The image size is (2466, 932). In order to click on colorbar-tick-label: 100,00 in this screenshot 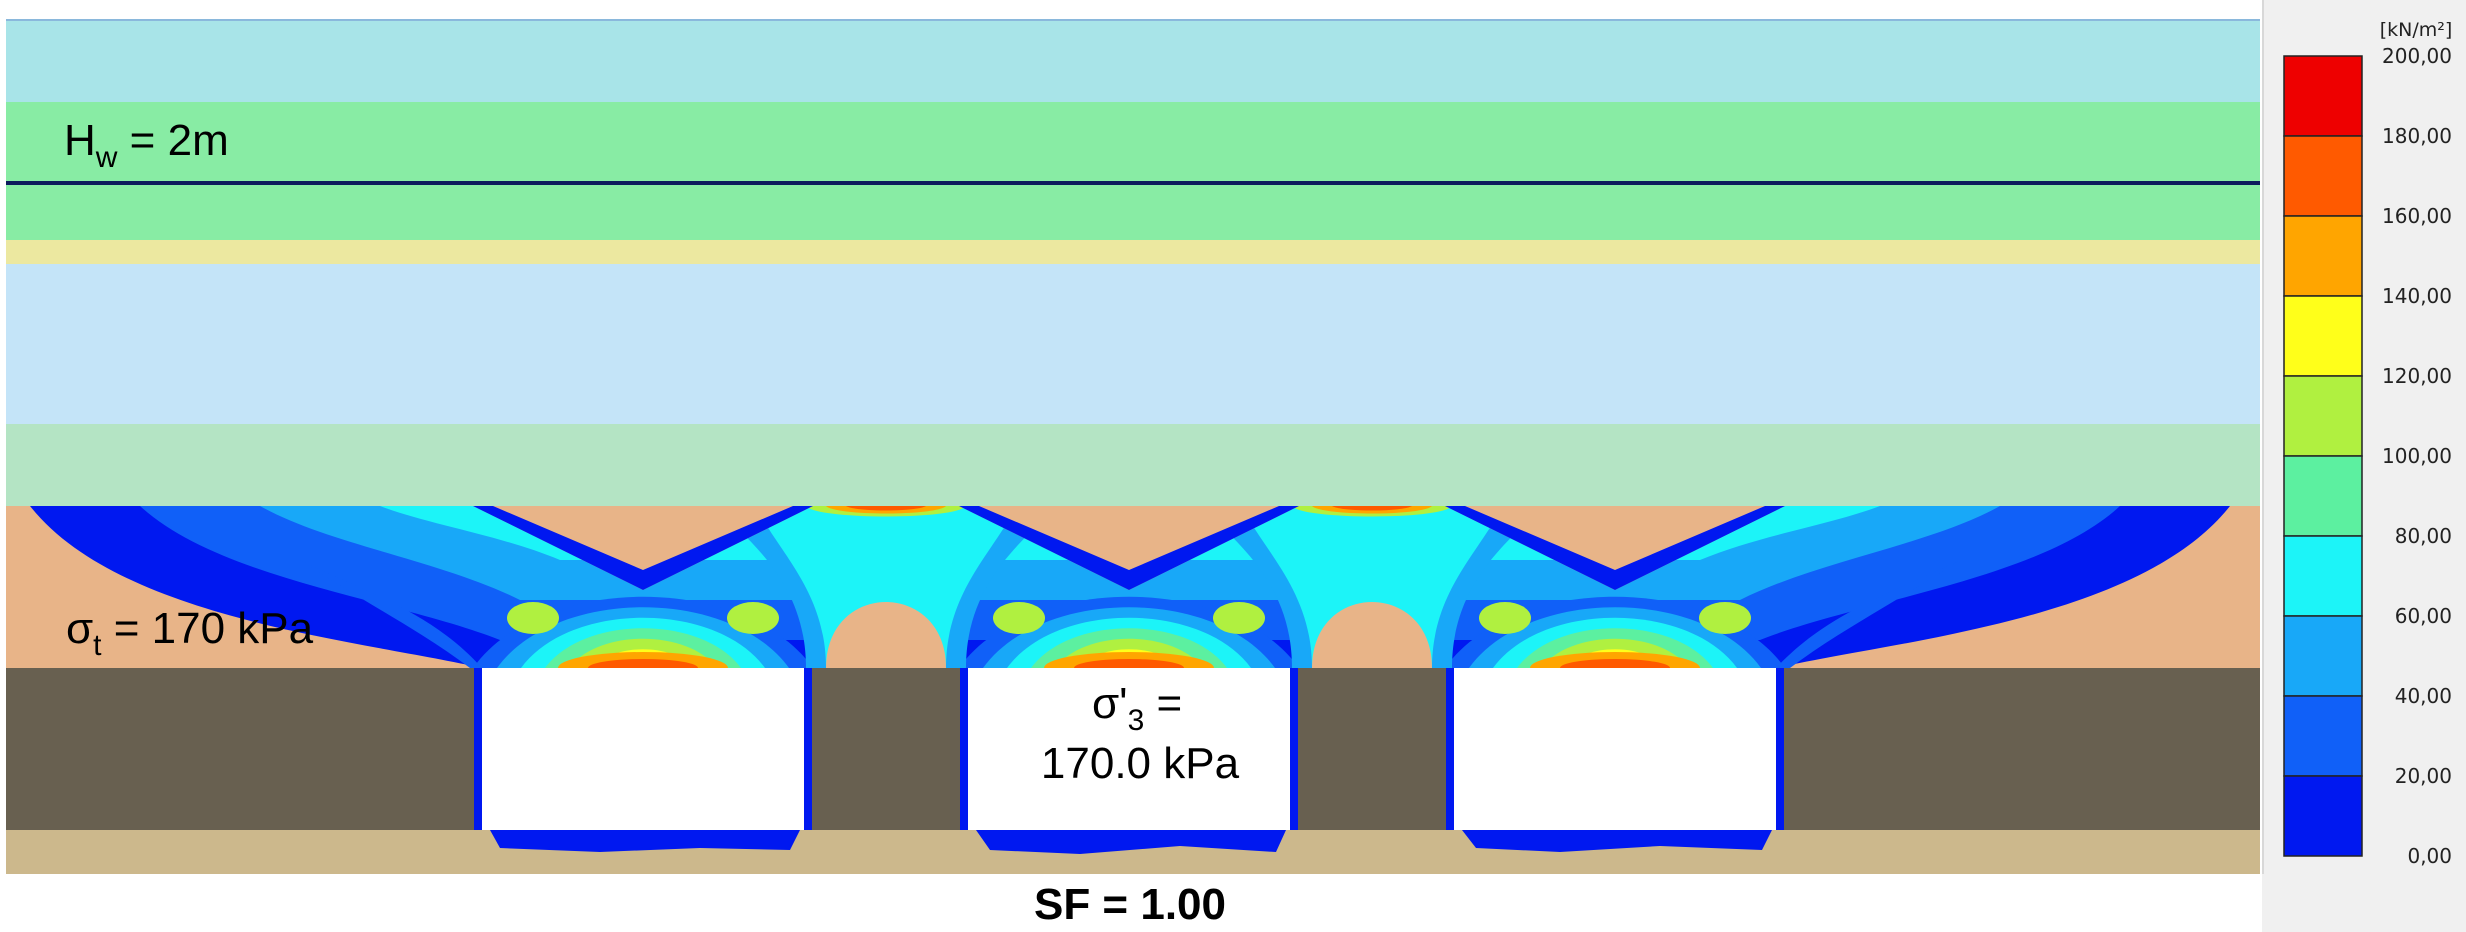, I will do `click(2417, 456)`.